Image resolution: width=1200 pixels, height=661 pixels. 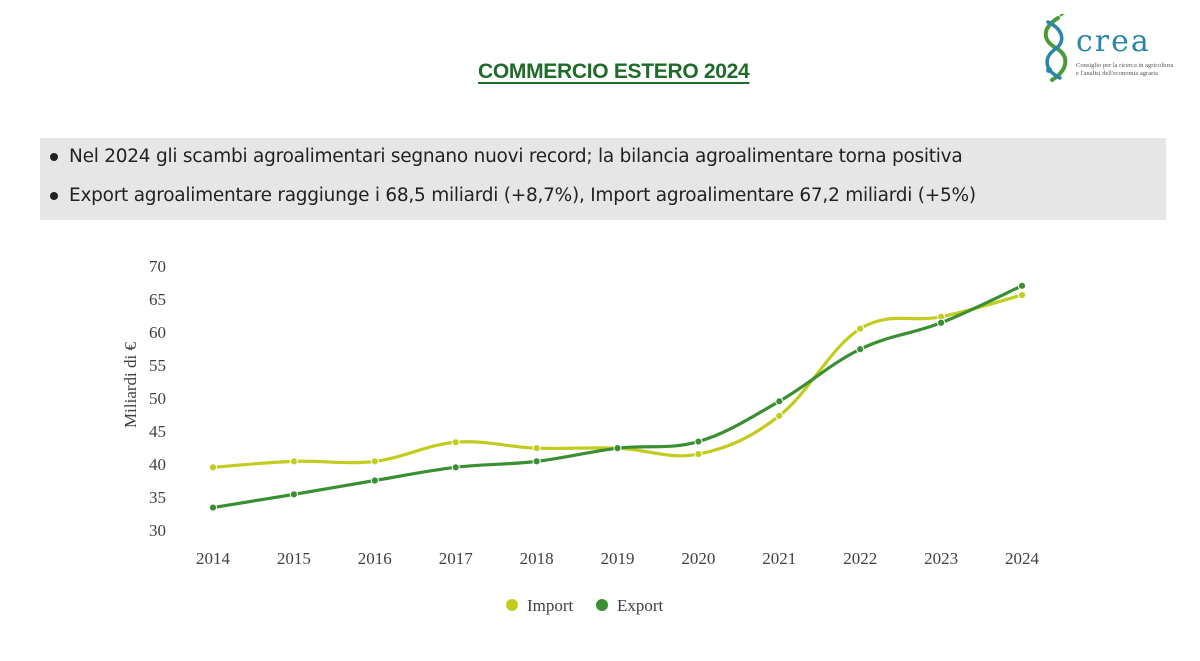 I want to click on y-axis-label: Miliardi di €, so click(x=130, y=385).